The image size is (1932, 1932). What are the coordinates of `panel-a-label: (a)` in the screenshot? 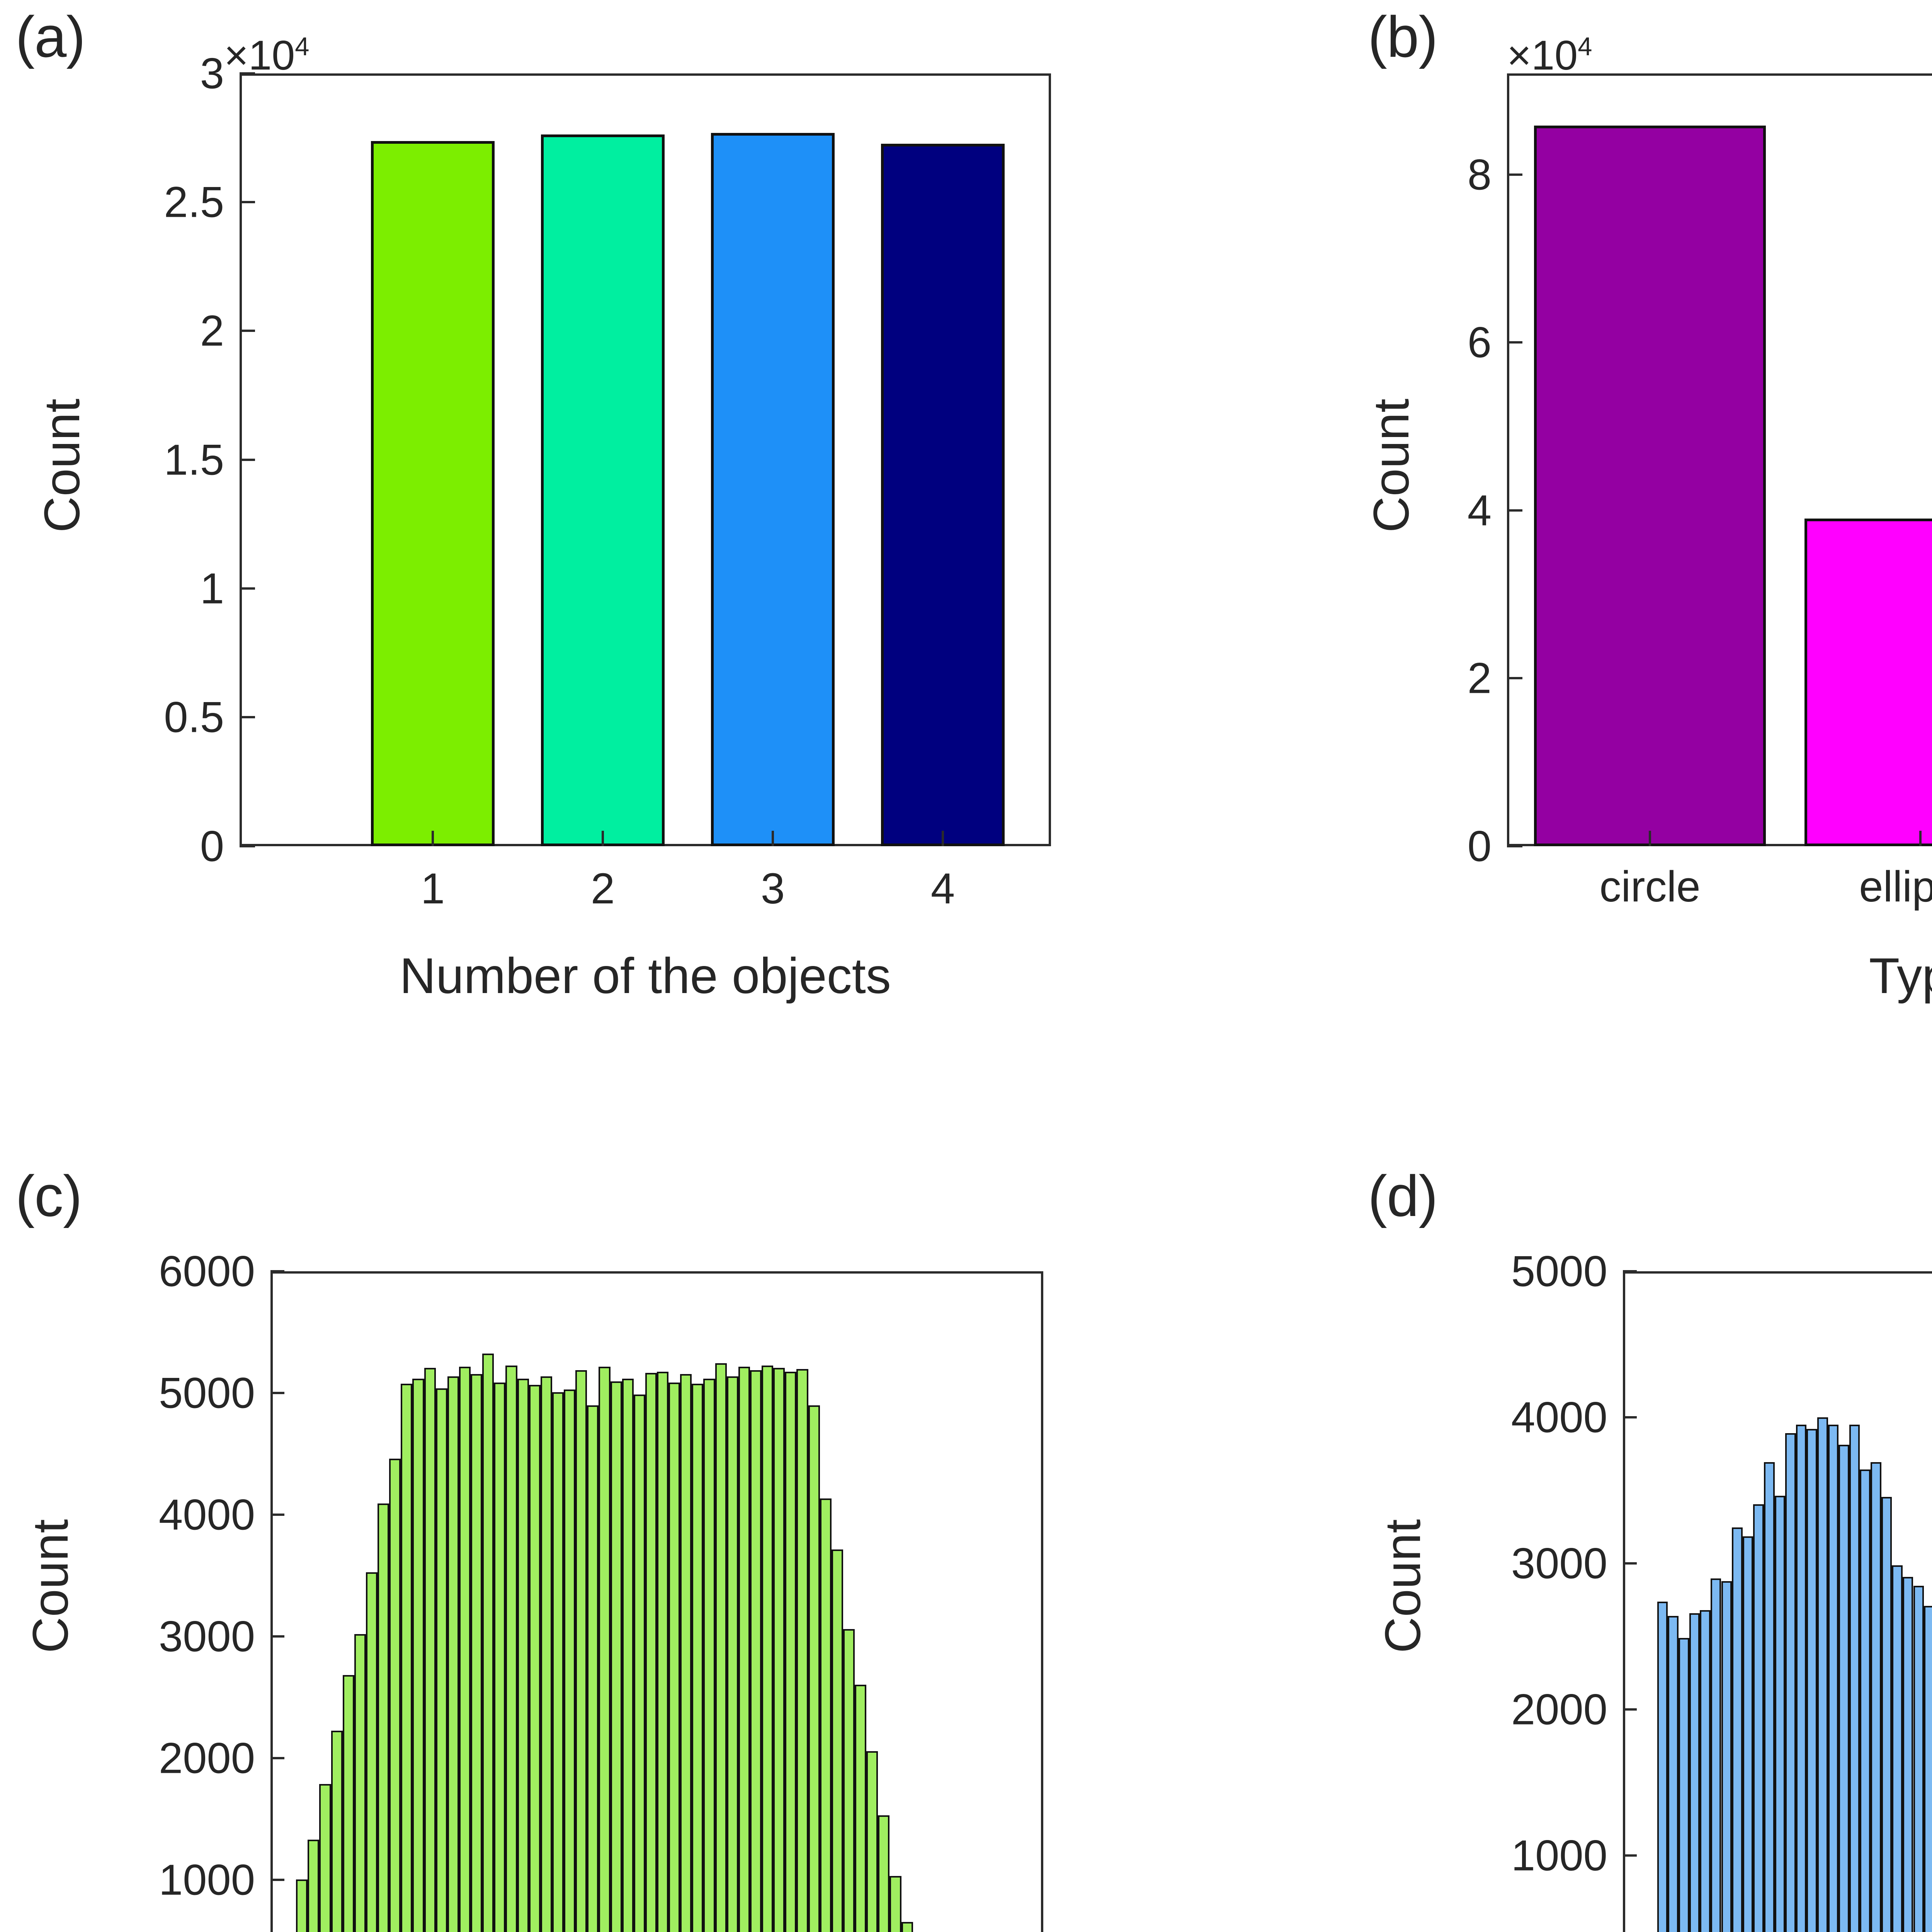 It's located at (50, 37).